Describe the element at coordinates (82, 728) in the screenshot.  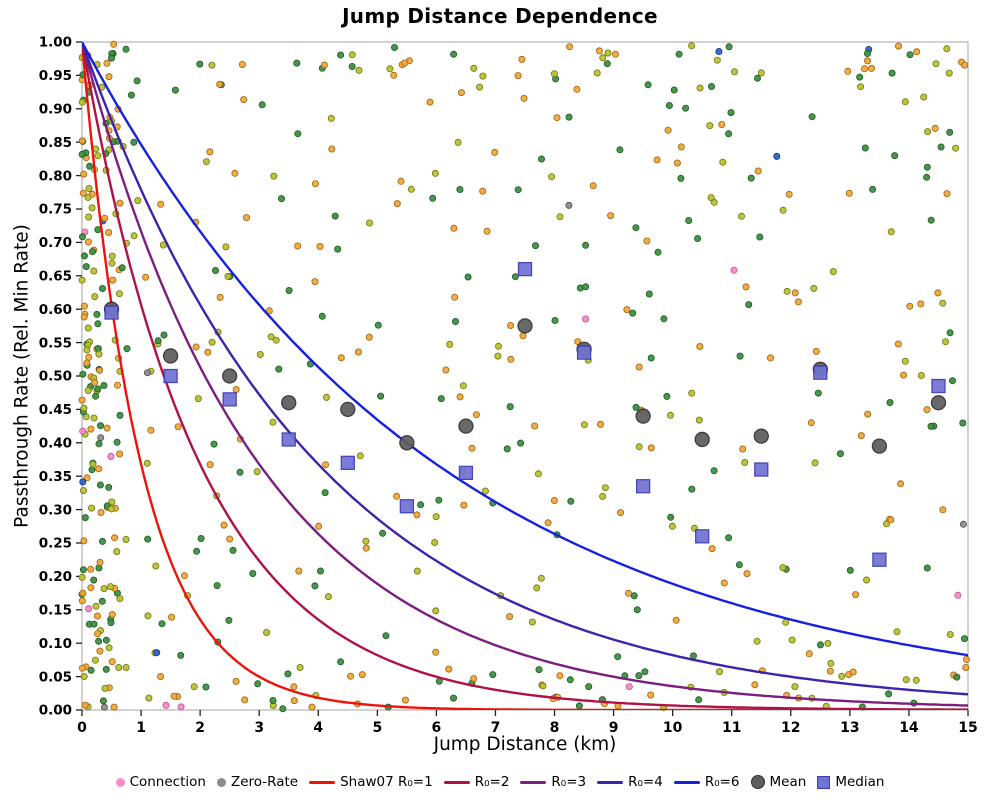
I see `x-tick-label: 0` at that location.